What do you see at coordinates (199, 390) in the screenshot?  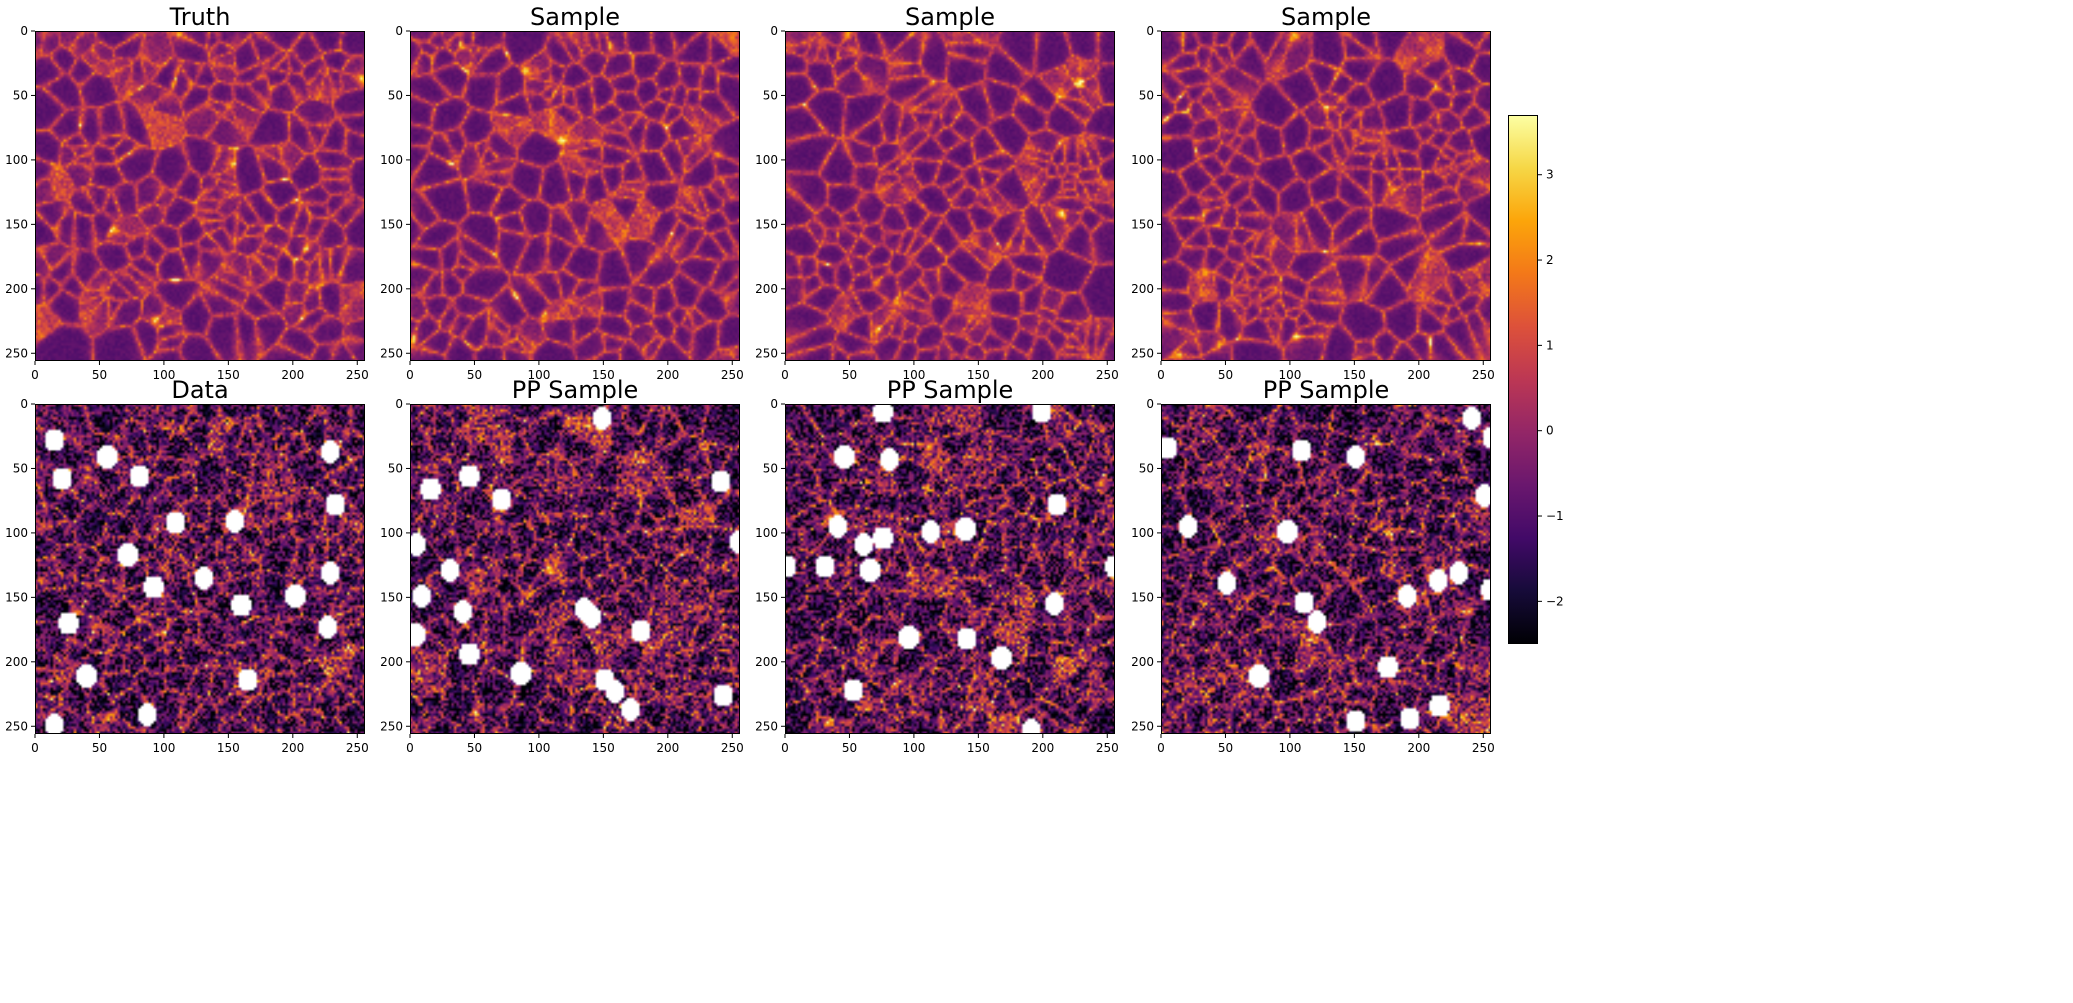 I see `panel-title: Data` at bounding box center [199, 390].